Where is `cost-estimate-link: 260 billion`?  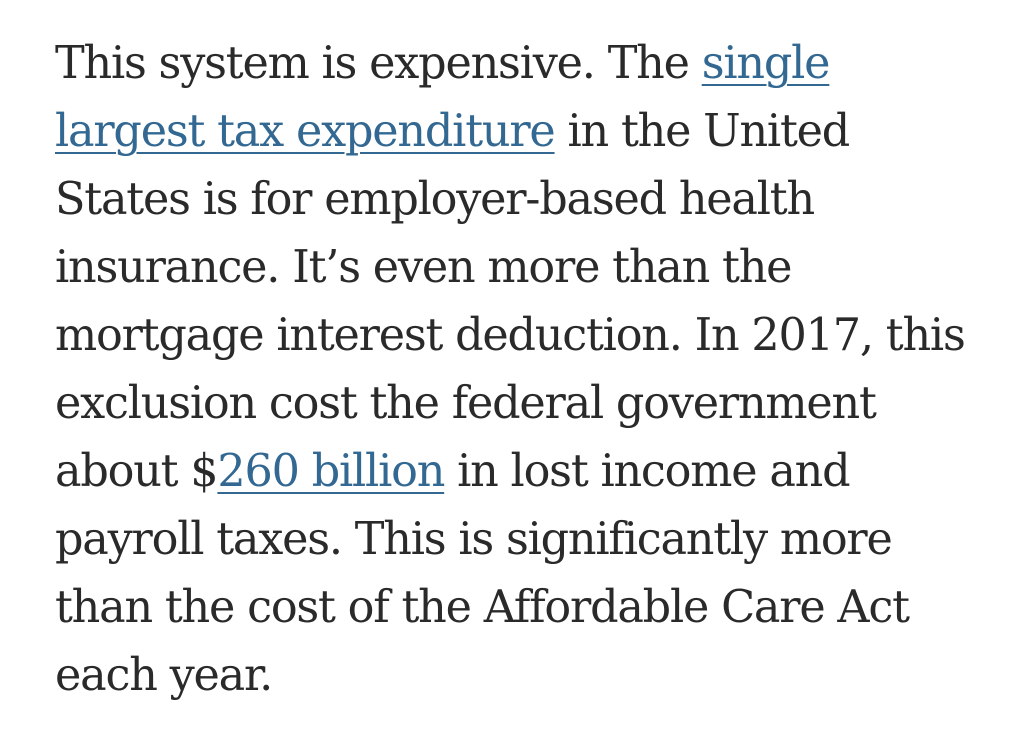 cost-estimate-link: 260 billion is located at coordinates (331, 471).